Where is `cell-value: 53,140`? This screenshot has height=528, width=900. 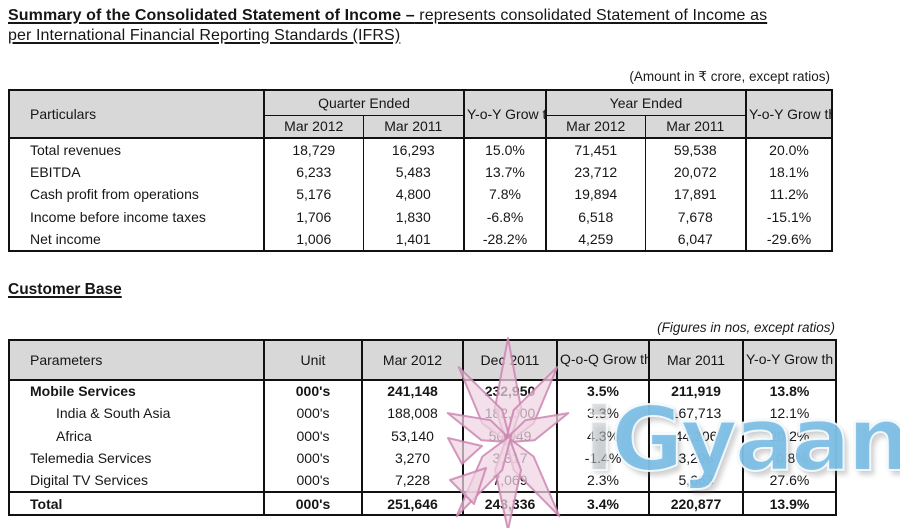
cell-value: 53,140 is located at coordinates (412, 435).